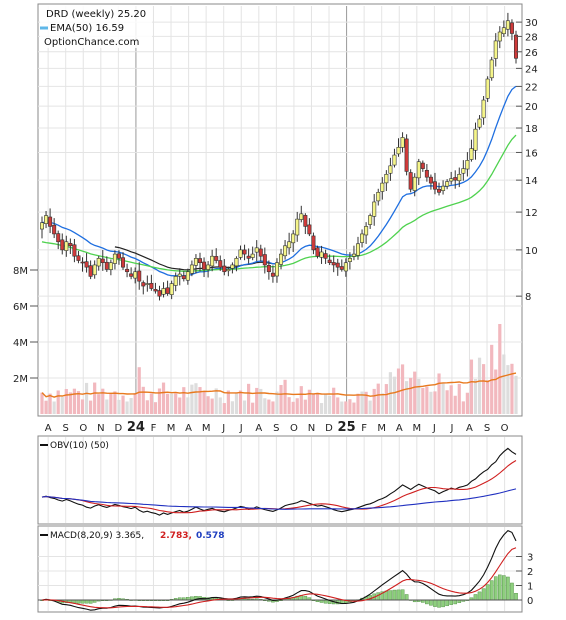 The height and width of the screenshot is (620, 566). Describe the element at coordinates (531, 181) in the screenshot. I see `price-tick-label: 14` at that location.